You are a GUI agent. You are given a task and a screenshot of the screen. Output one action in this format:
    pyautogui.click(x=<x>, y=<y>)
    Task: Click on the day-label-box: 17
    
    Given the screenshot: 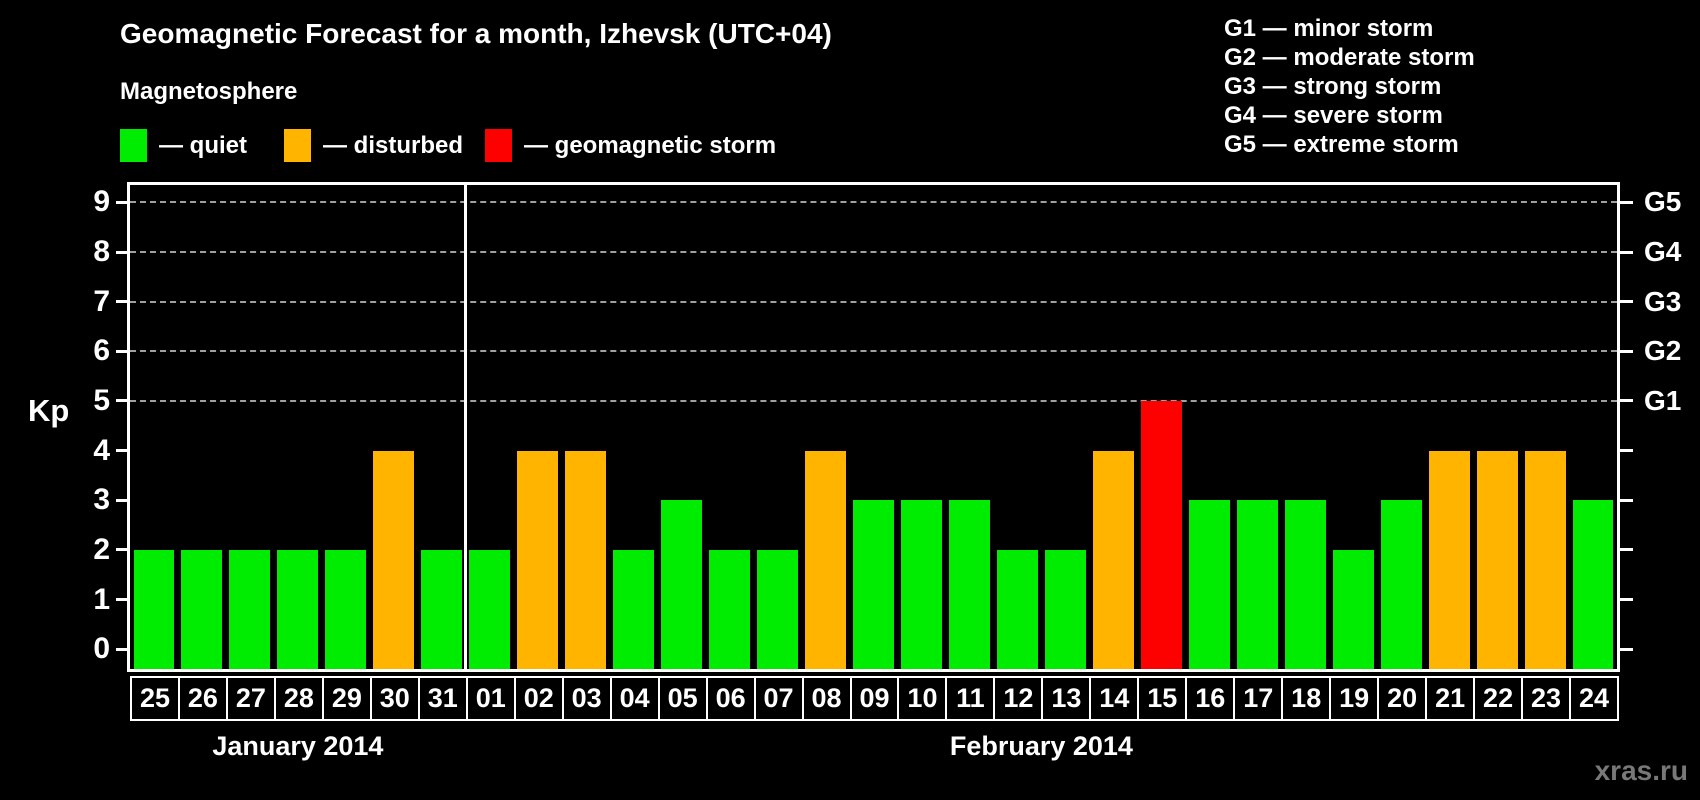 What is the action you would take?
    pyautogui.click(x=1257, y=698)
    